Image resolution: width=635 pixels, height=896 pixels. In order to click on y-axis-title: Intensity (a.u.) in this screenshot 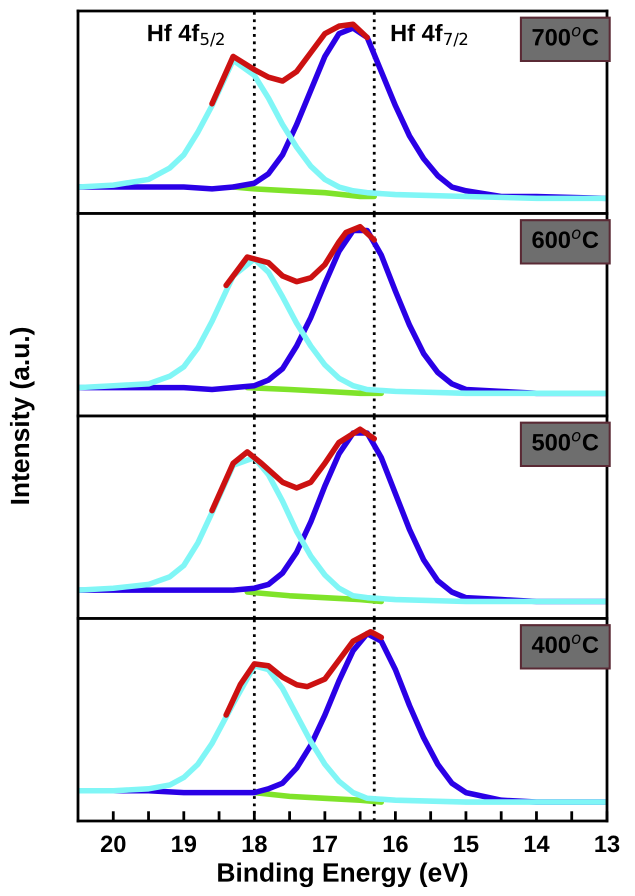, I will do `click(22, 416)`.